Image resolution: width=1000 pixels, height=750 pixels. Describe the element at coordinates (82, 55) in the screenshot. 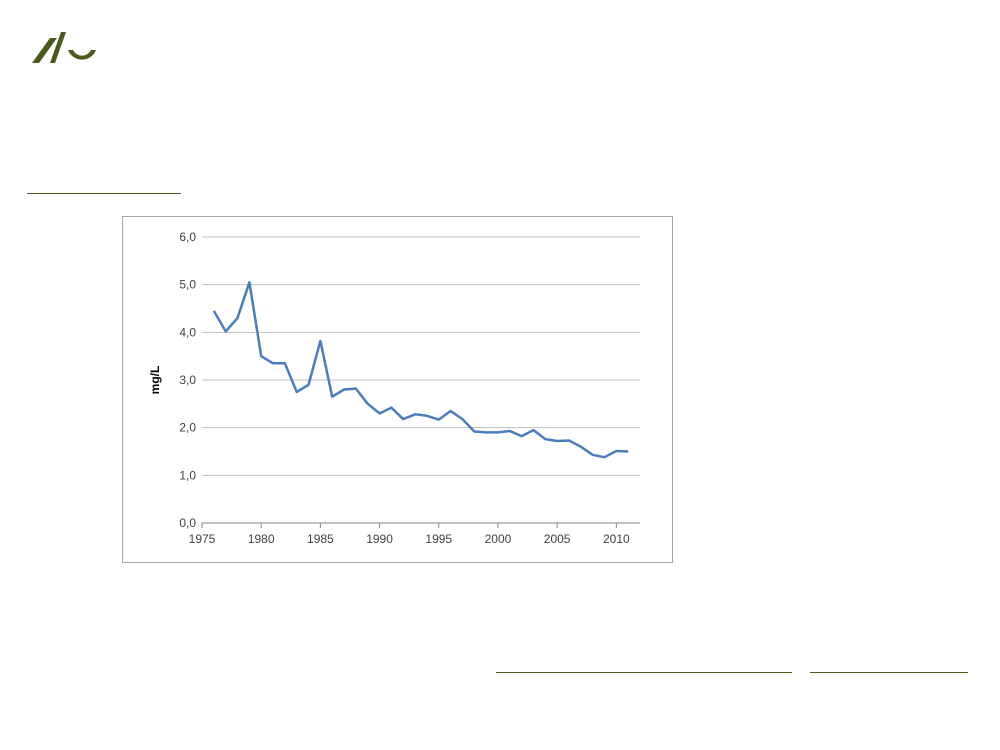

I see `logo-arc` at that location.